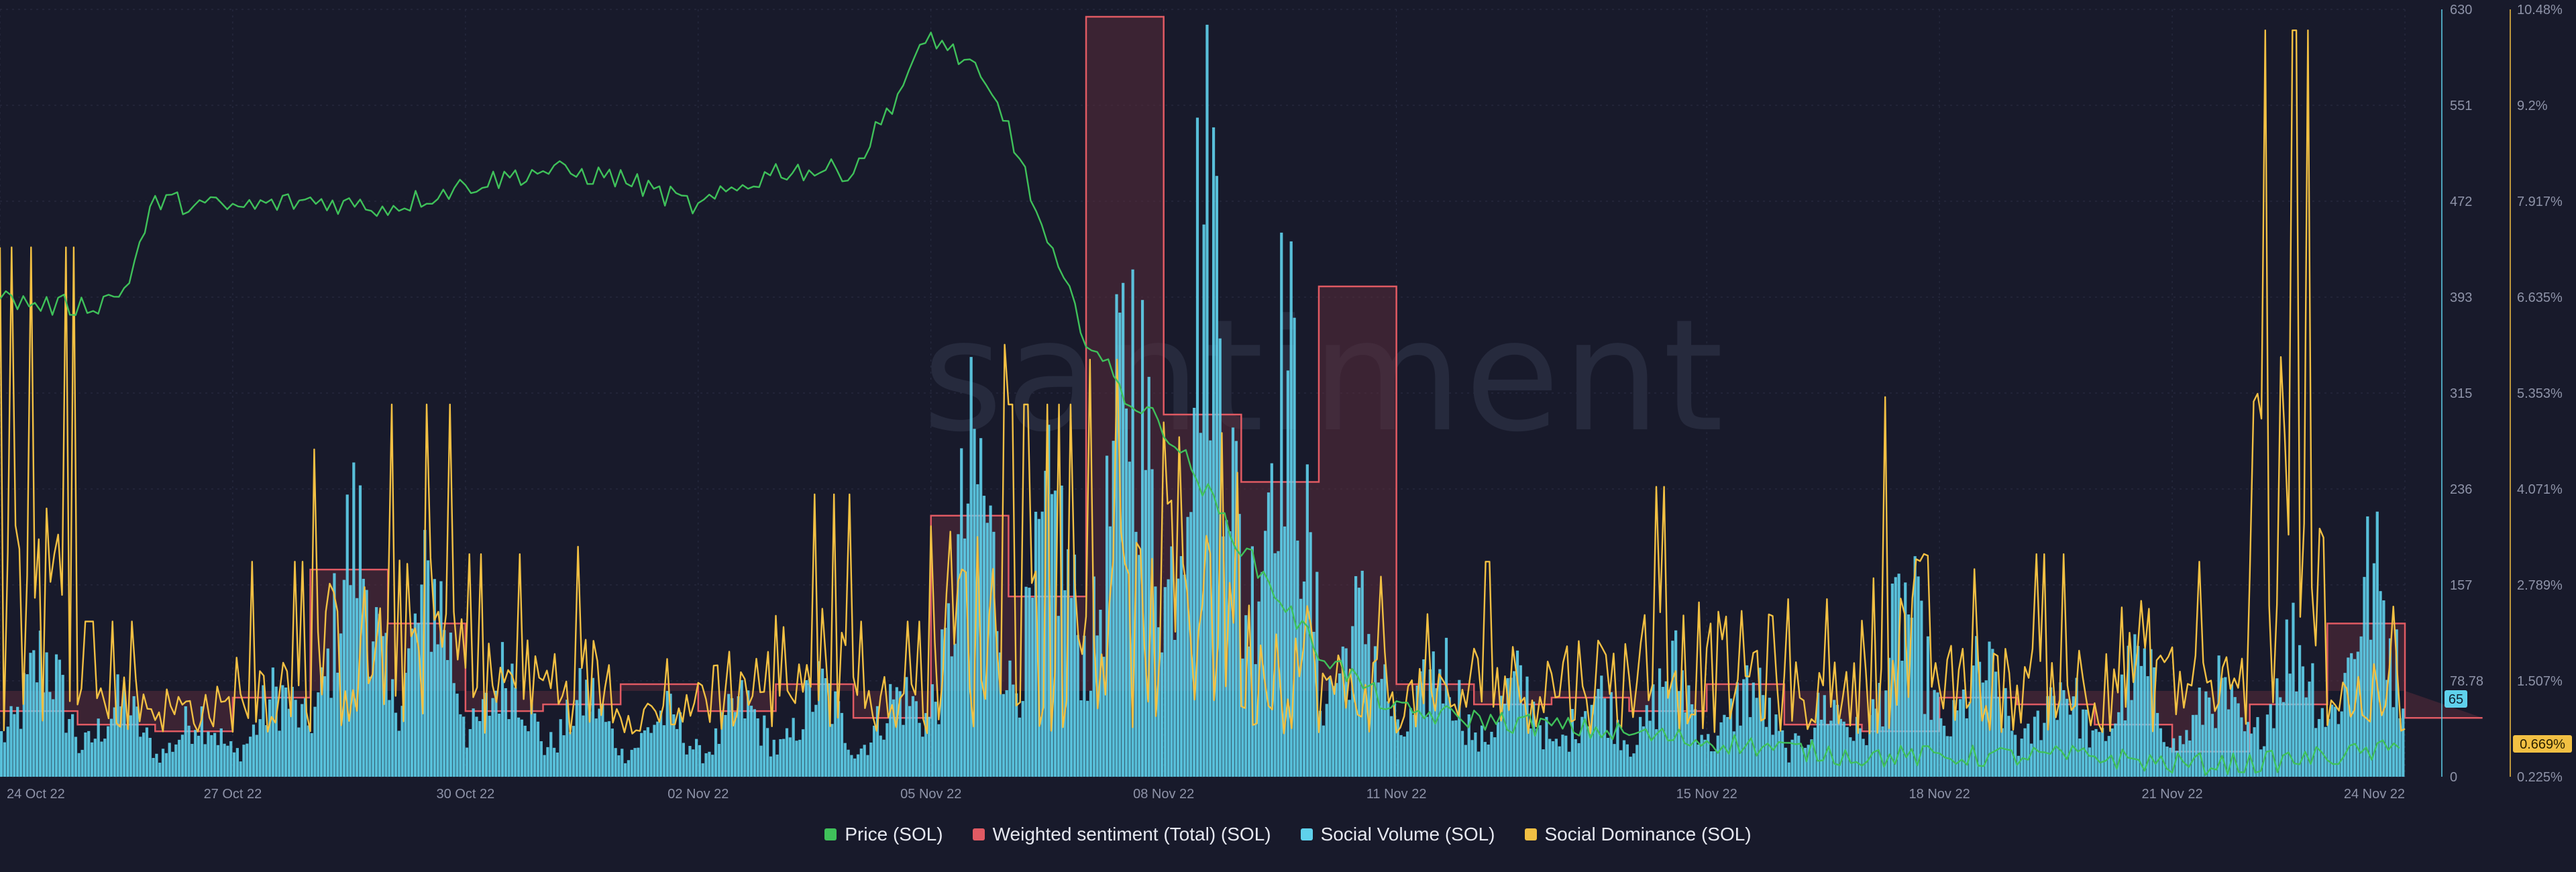  I want to click on legend-item: Weighted sentiment (Total) (SOL), so click(1121, 834).